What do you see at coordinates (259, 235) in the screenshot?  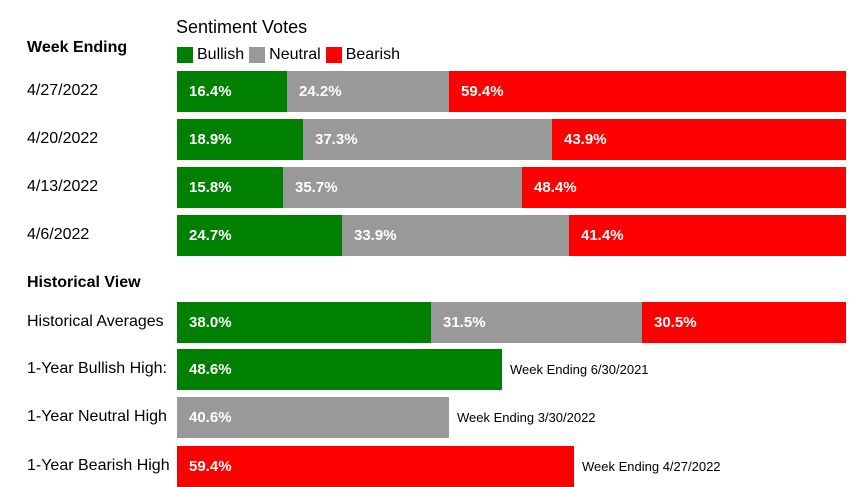 I see `bullish-segment: 24.7%` at bounding box center [259, 235].